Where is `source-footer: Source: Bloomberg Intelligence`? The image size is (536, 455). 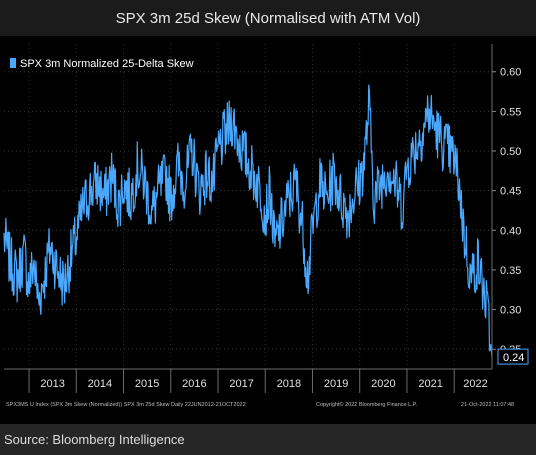
source-footer: Source: Bloomberg Intelligence is located at coordinates (268, 439).